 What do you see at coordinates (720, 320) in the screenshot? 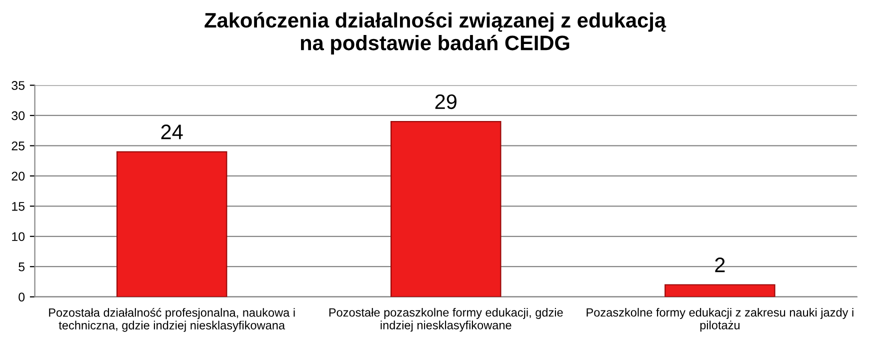
I see `x-tick-label: Pozaszkolne formy edukacji z zakresu nauki jazdy i pilotażu` at bounding box center [720, 320].